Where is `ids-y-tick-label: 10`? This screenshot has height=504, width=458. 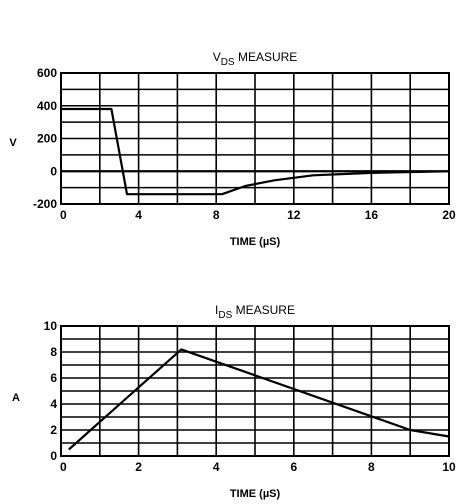 ids-y-tick-label: 10 is located at coordinates (51, 326).